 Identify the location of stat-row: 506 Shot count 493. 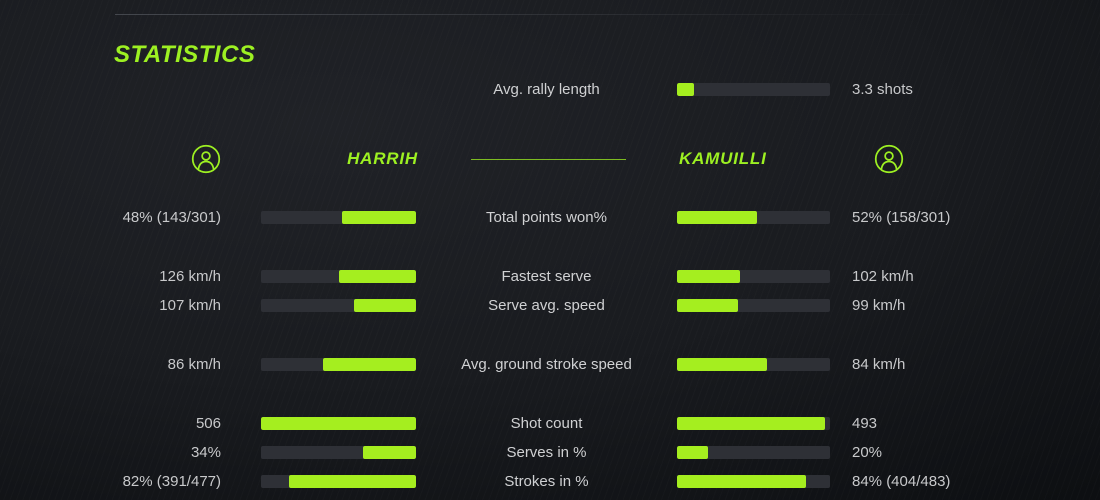
(550, 423).